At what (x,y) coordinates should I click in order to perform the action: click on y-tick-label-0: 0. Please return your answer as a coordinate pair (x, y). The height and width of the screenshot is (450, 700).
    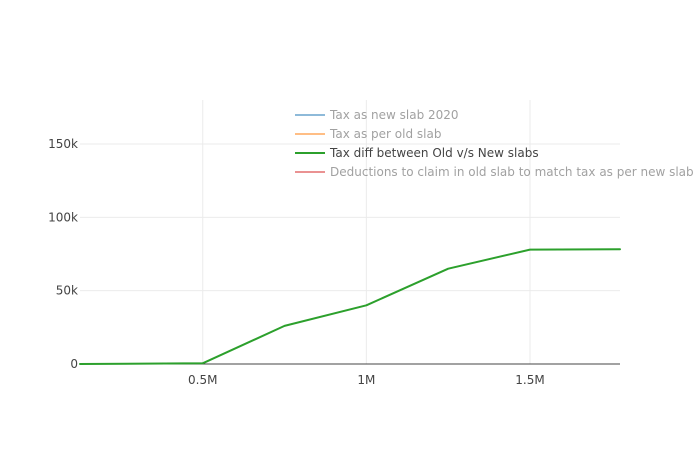
    Looking at the image, I should click on (74, 364).